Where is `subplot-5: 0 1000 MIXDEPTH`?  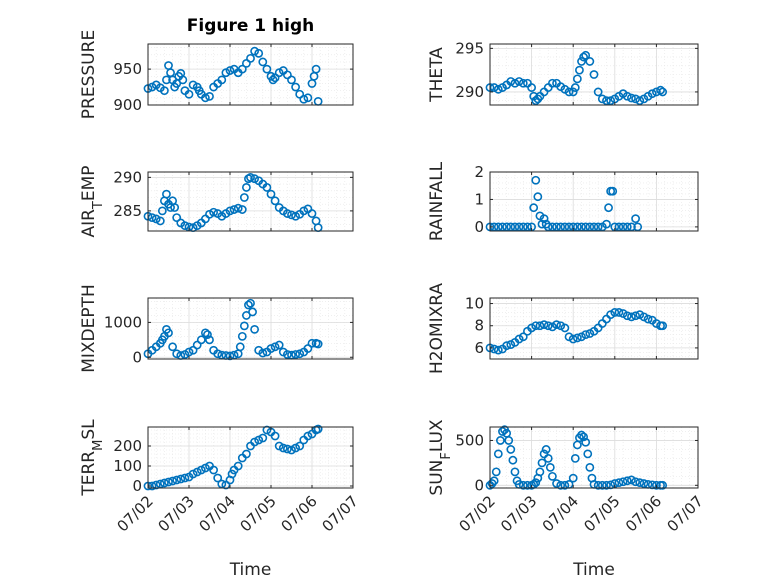 subplot-5: 0 1000 MIXDEPTH is located at coordinates (216, 328).